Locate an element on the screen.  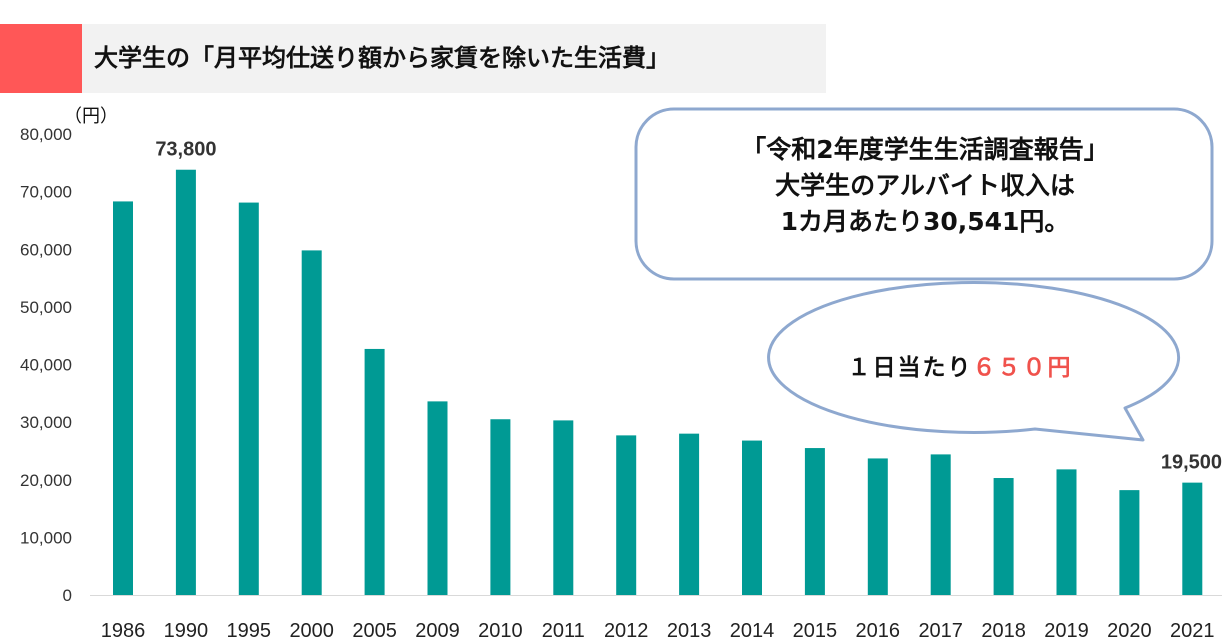
daily-callout-amount: ６５０円 is located at coordinates (1022, 368).